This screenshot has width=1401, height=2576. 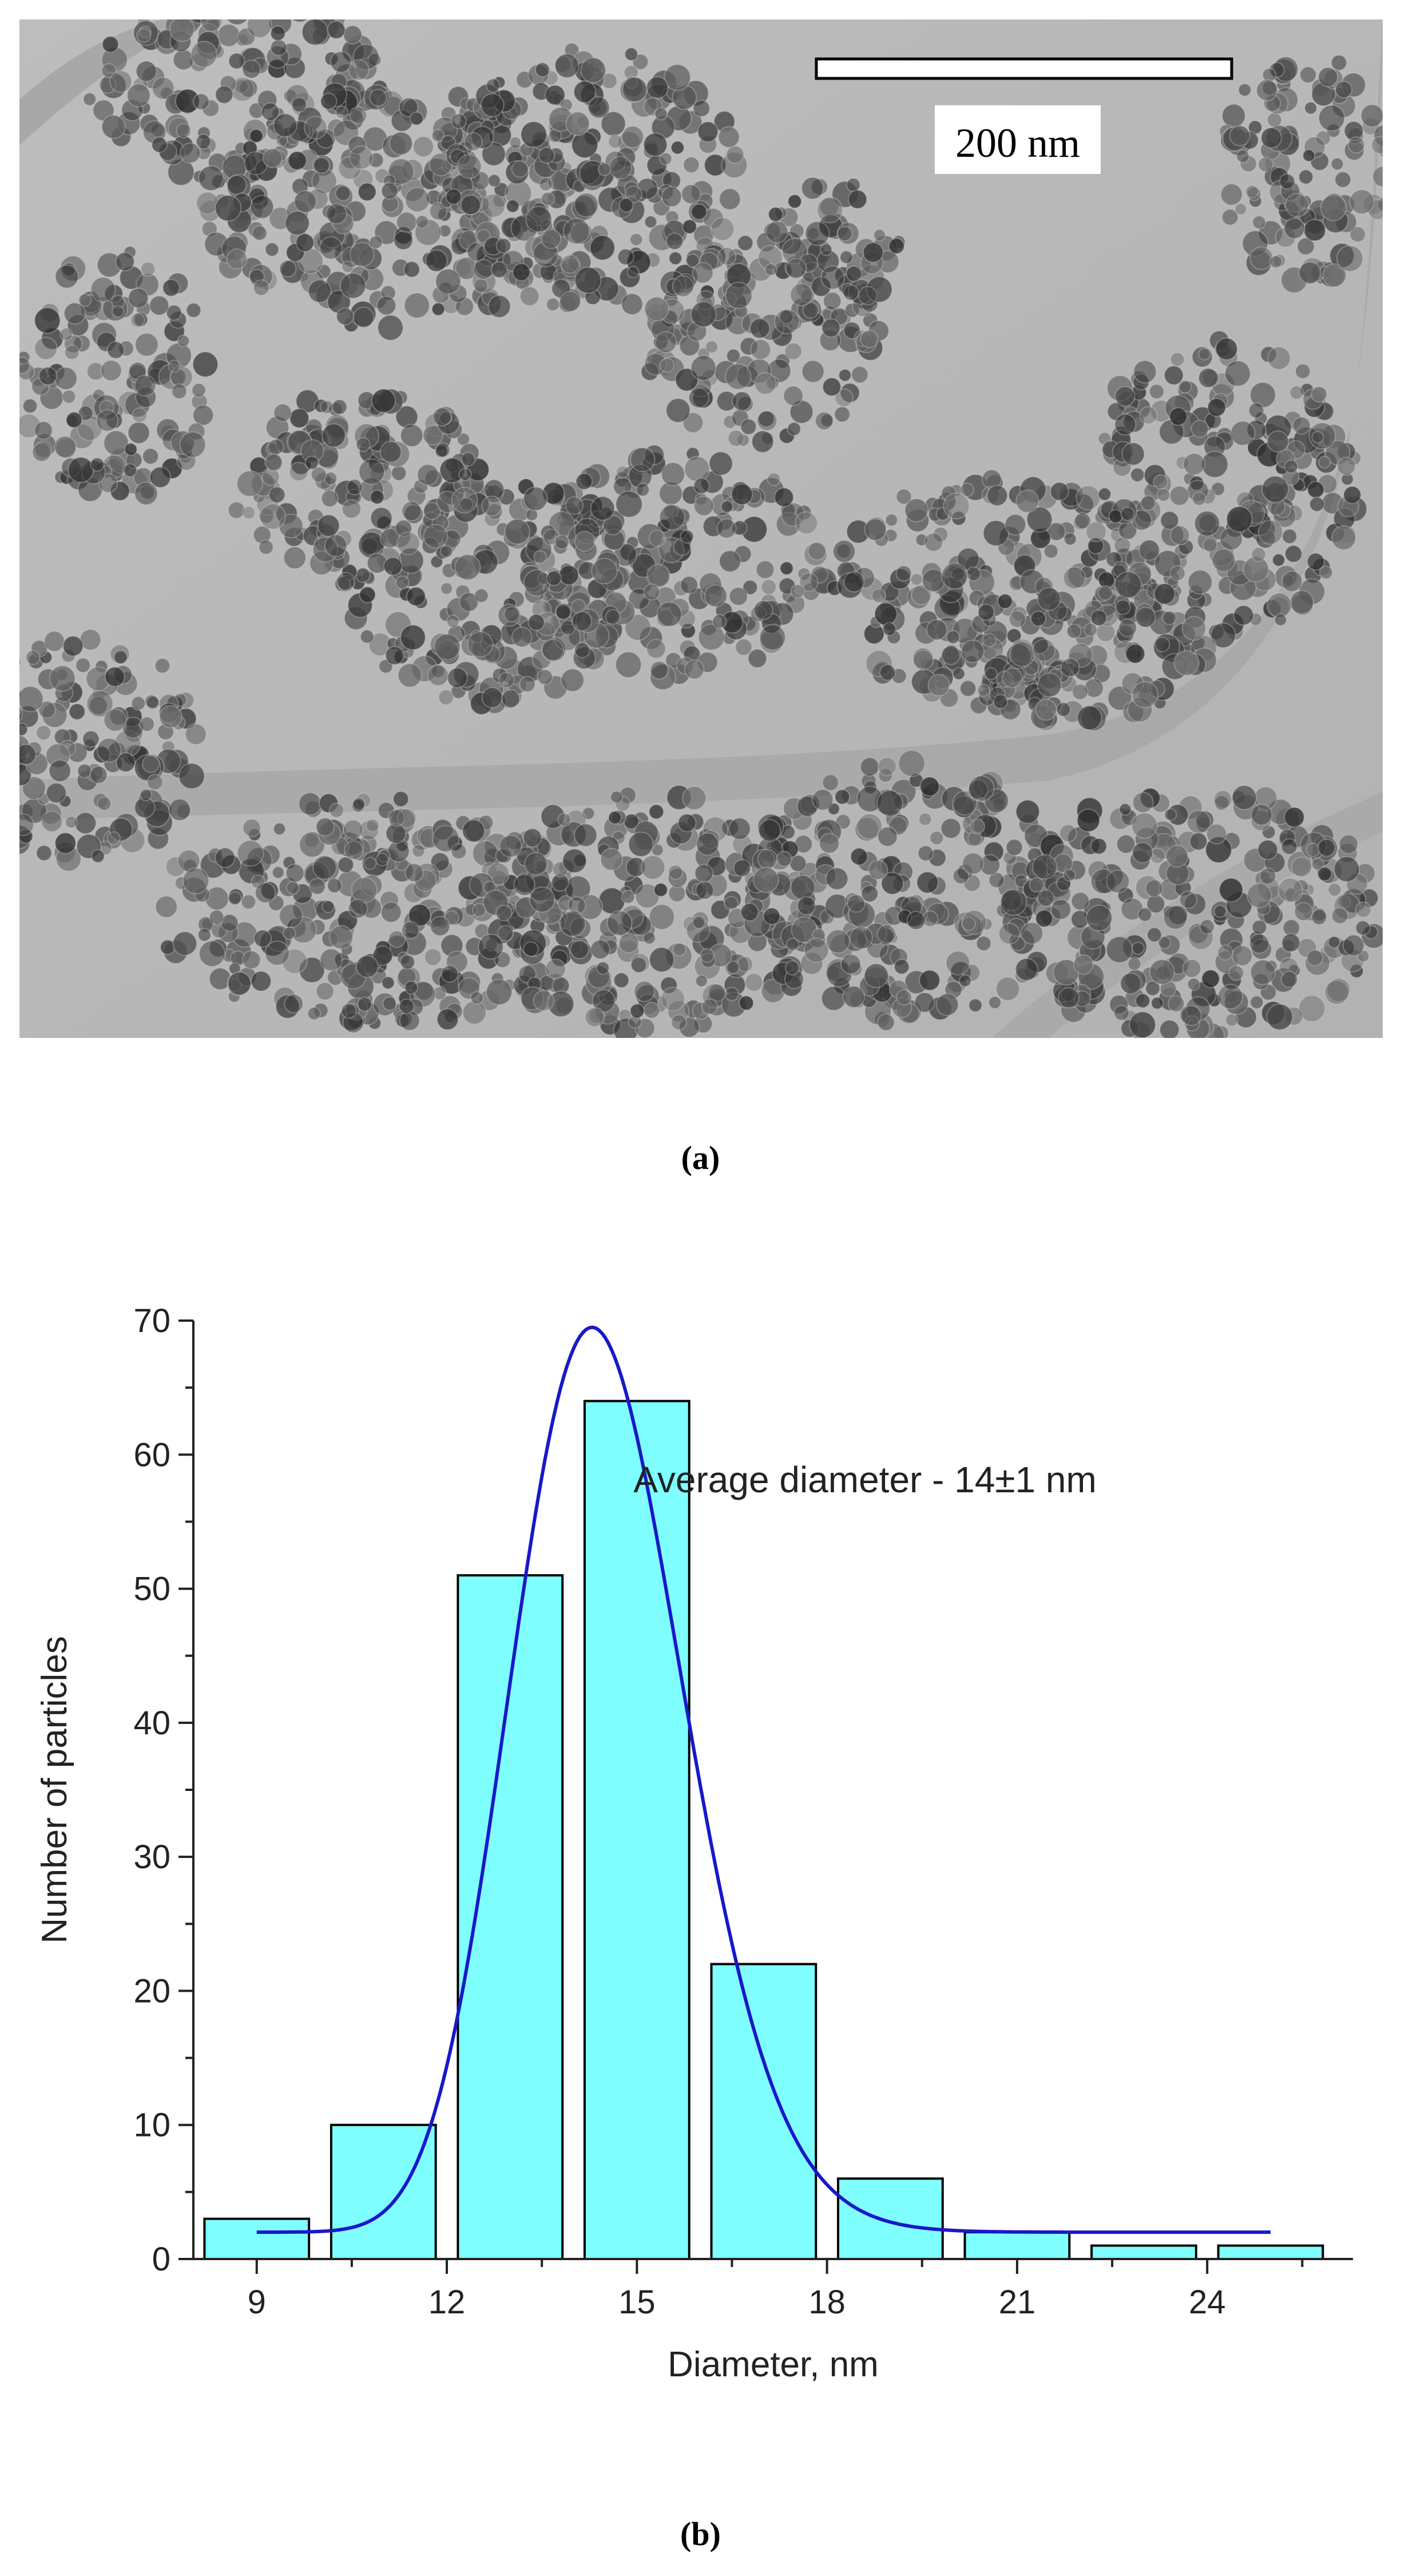 I want to click on panel-a-caption: (a), so click(x=700, y=1158).